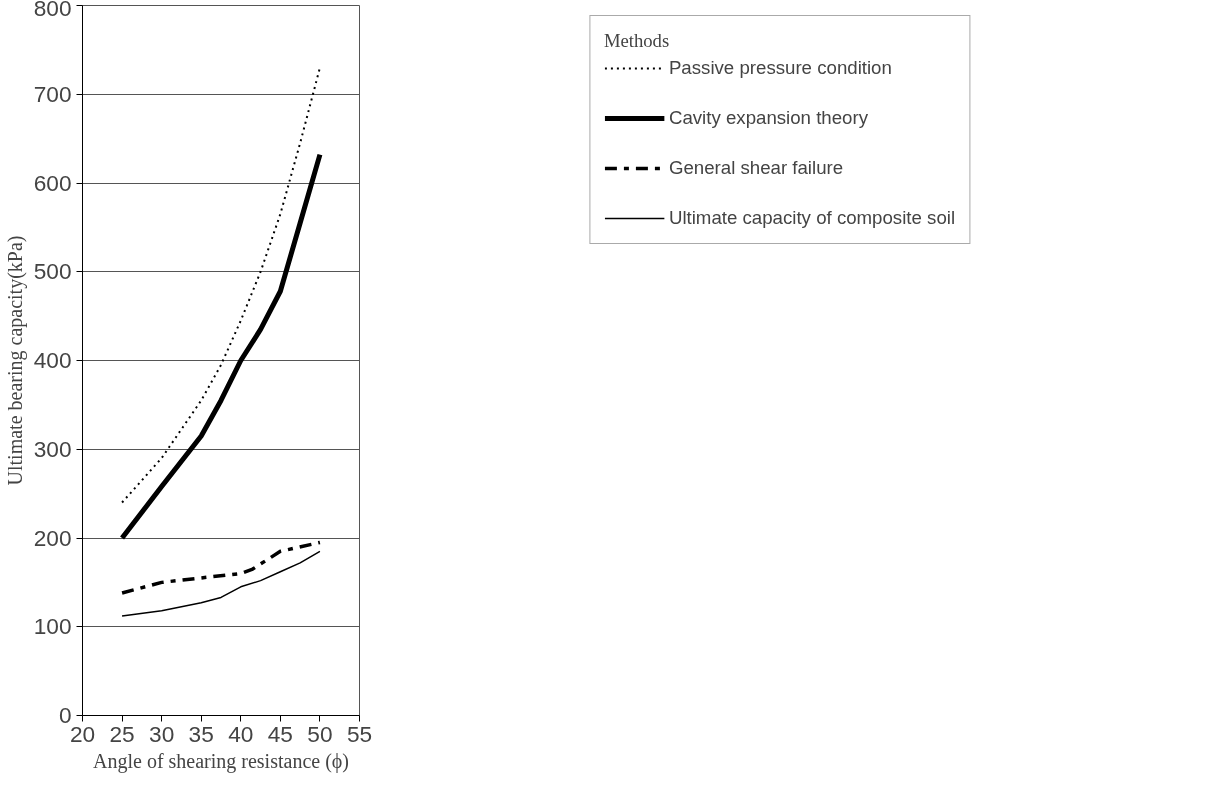  Describe the element at coordinates (52, 182) in the screenshot. I see `y-tick-label: 600` at that location.